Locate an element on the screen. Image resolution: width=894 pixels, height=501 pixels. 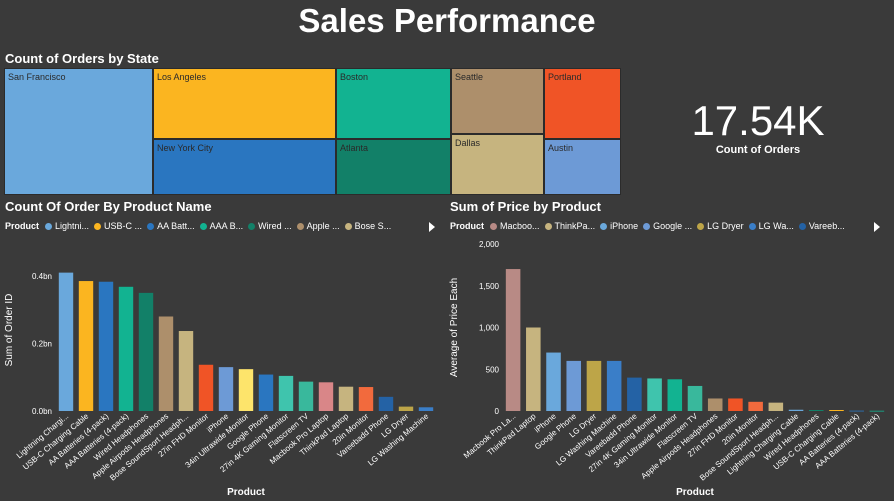
x-axis-title: Product is located at coordinates (695, 492).